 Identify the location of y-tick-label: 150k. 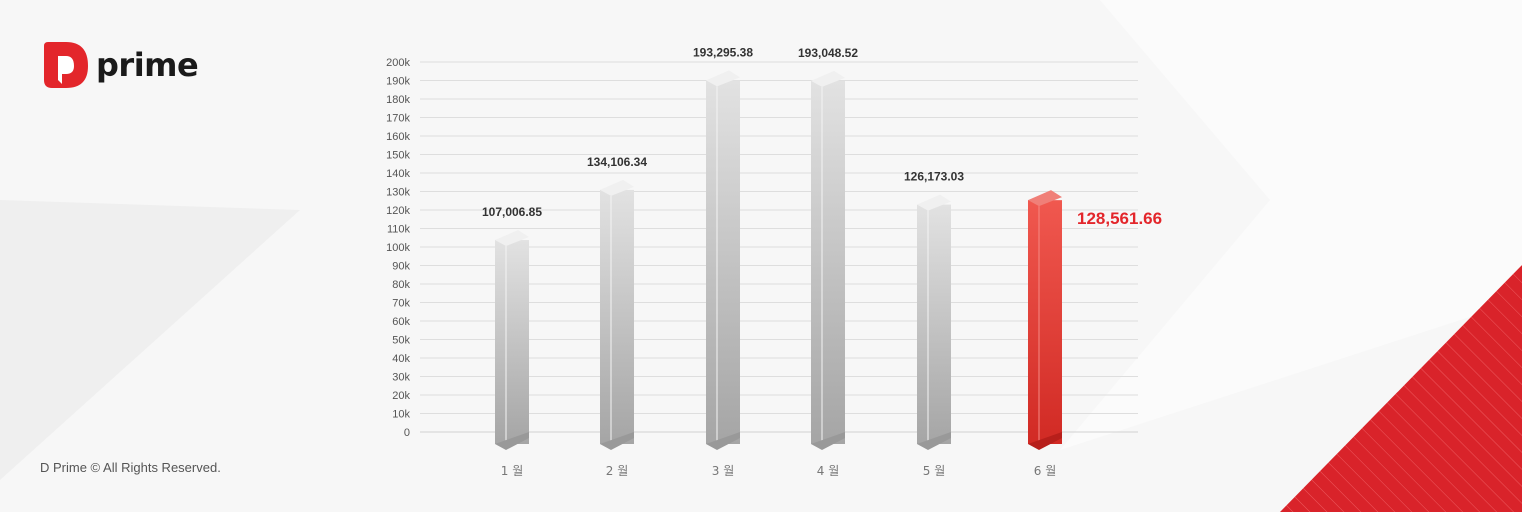
(398, 156).